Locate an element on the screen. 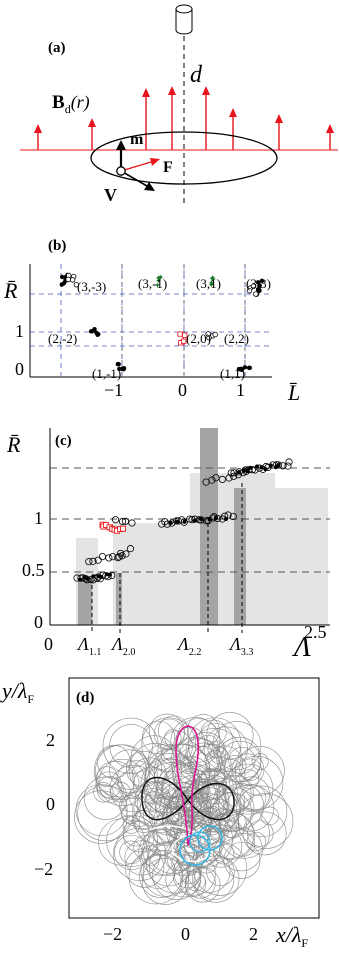  field-arrows is located at coordinates (184, 118).